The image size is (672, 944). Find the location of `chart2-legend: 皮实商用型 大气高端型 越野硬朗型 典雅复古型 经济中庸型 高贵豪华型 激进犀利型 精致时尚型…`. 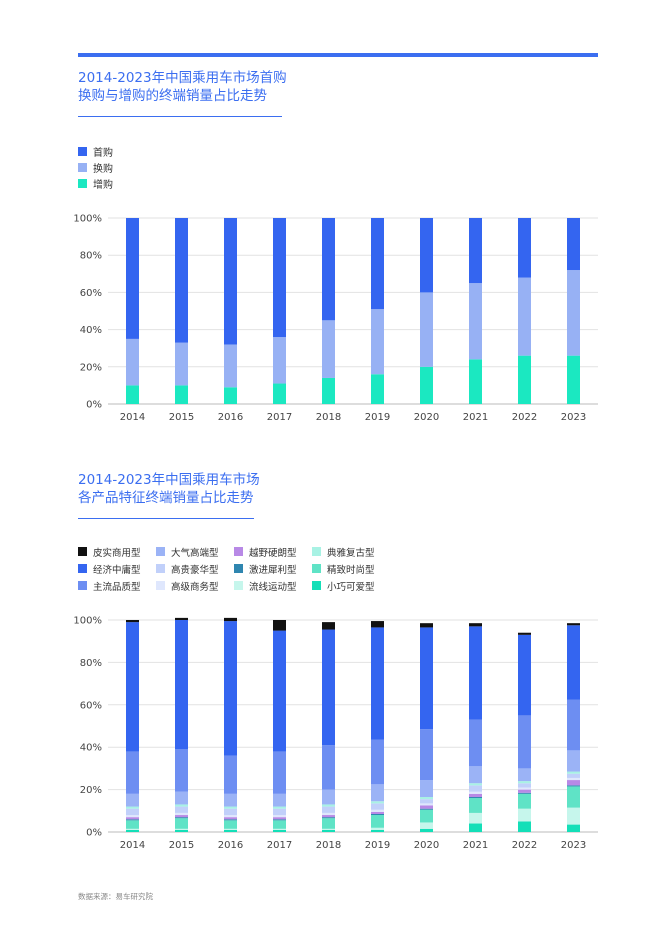

chart2-legend: 皮实商用型 大气高端型 越野硬朗型 典雅复古型 经济中庸型 高贵豪华型 激进犀利型 精致时尚型… is located at coordinates (238, 568).